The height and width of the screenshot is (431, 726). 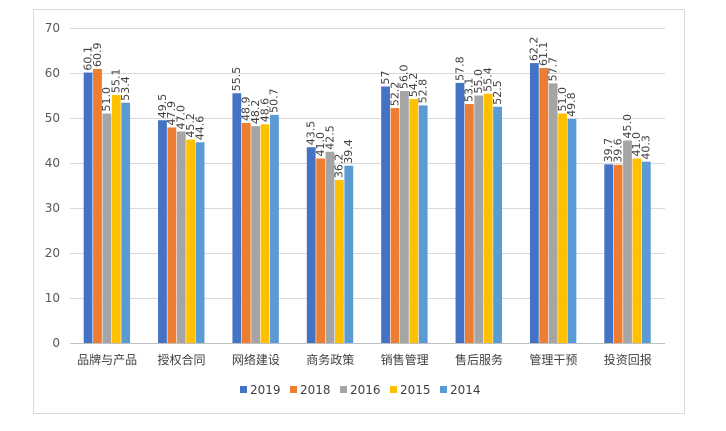 I want to click on legend: 2019 2018 2016 2015 2014, so click(x=360, y=390).